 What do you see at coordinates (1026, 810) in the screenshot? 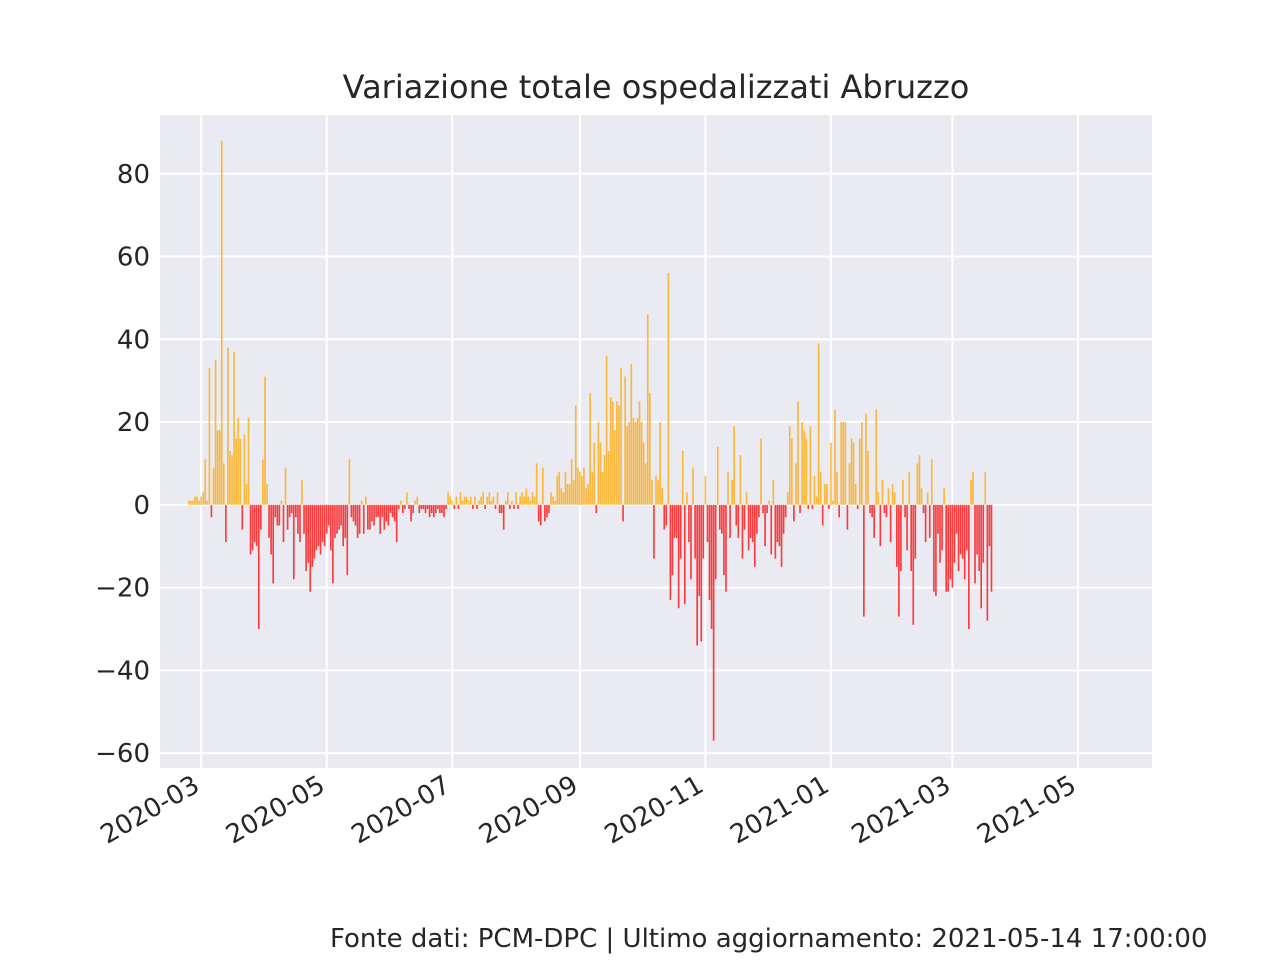
I see `x-tick-label: 2021-05` at bounding box center [1026, 810].